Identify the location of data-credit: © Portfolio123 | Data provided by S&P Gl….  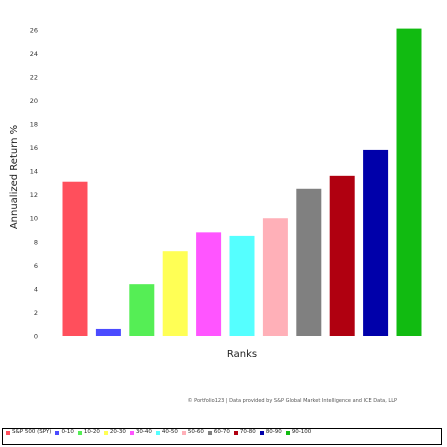
(292, 400).